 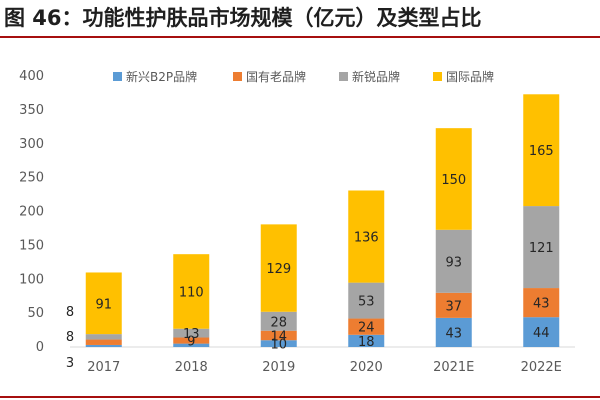 I want to click on data-label: 93, so click(x=453, y=262).